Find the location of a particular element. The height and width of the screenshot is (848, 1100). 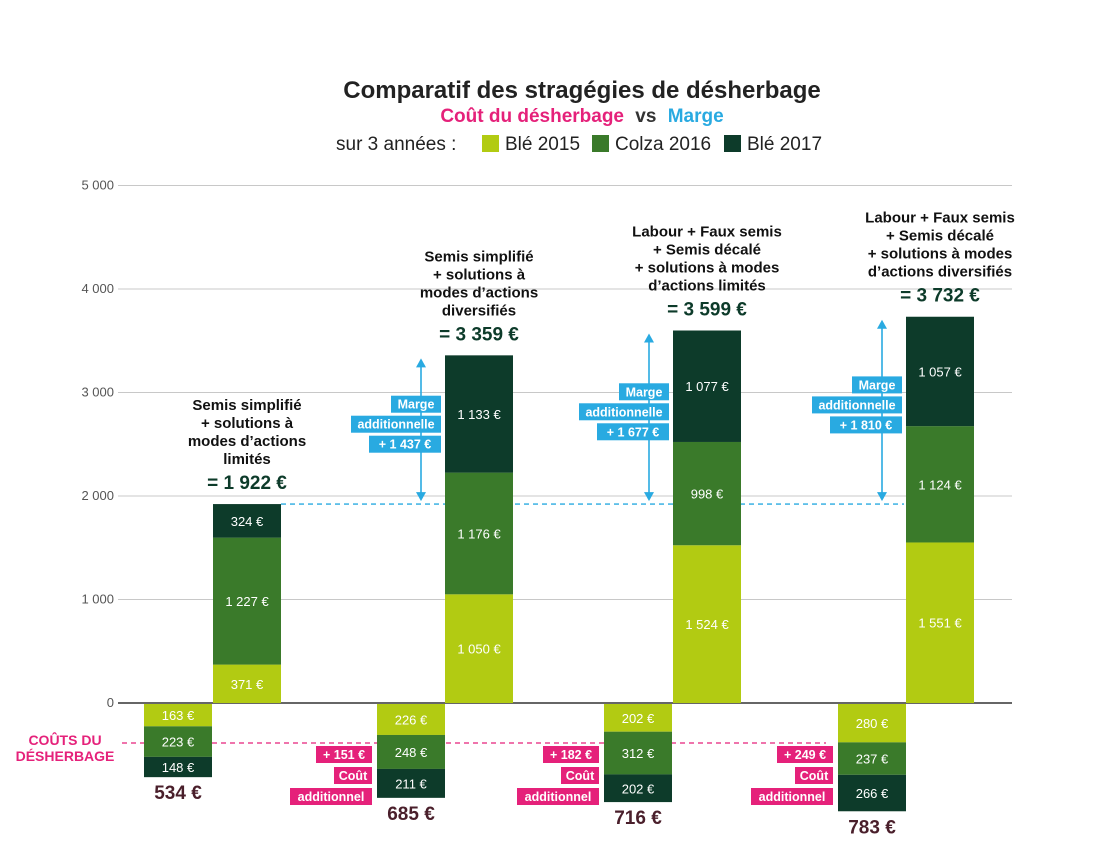

y-tick-label: 4 000 is located at coordinates (97, 288).